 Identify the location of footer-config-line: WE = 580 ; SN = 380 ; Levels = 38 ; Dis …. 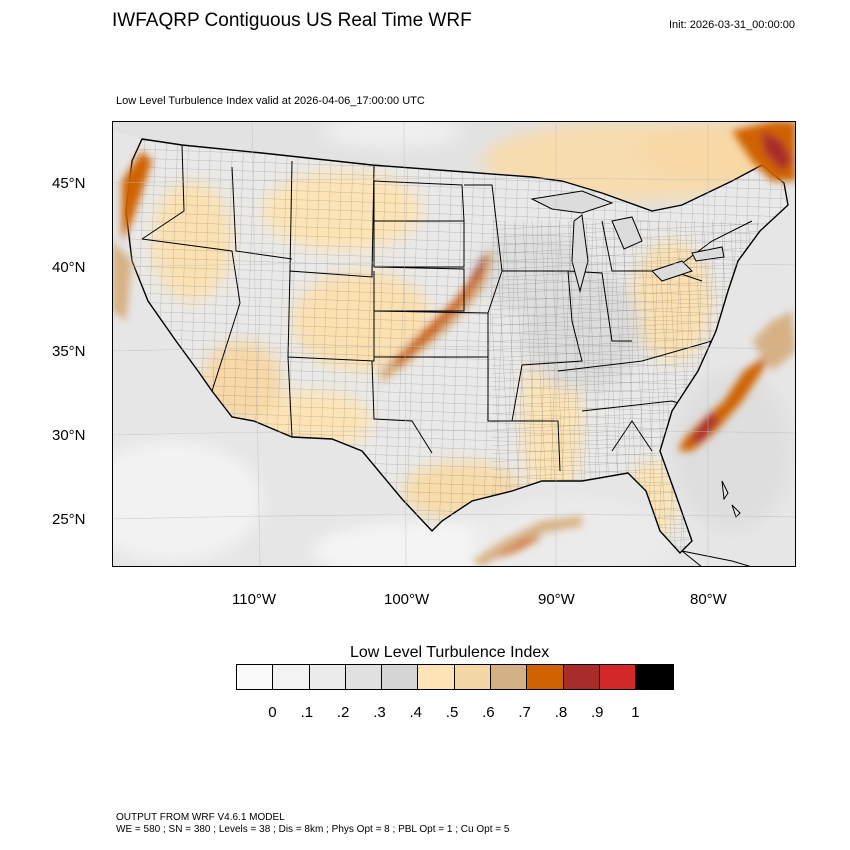
(313, 829).